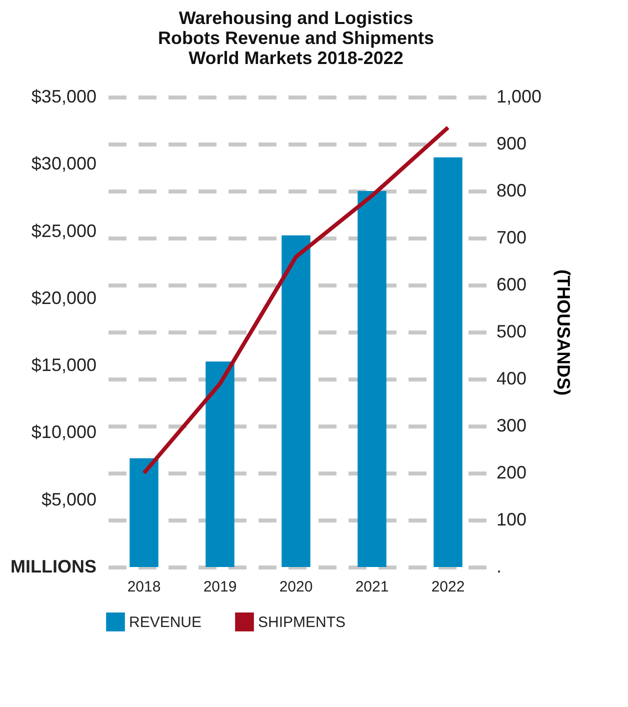 The image size is (628, 707). What do you see at coordinates (499, 566) in the screenshot?
I see `y2-tick-label: .` at bounding box center [499, 566].